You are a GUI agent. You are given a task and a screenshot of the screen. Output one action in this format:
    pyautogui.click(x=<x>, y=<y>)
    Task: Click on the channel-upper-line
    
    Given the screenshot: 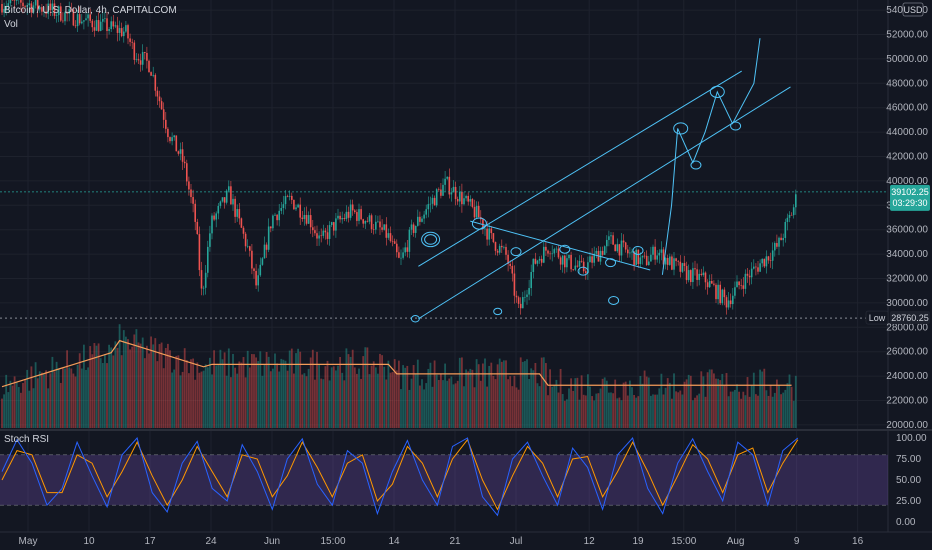 What is the action you would take?
    pyautogui.click(x=580, y=168)
    